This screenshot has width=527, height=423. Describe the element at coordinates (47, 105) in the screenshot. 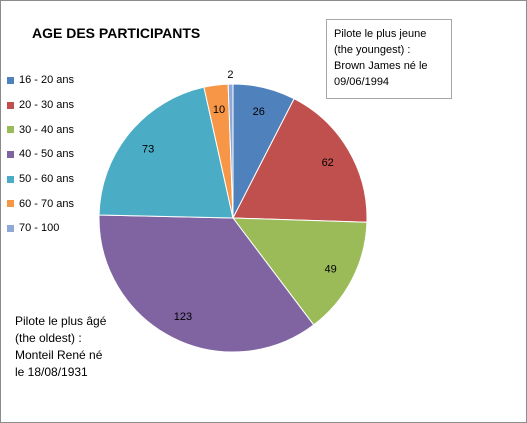

I see `legend-label: 20 - 30 ans` at that location.